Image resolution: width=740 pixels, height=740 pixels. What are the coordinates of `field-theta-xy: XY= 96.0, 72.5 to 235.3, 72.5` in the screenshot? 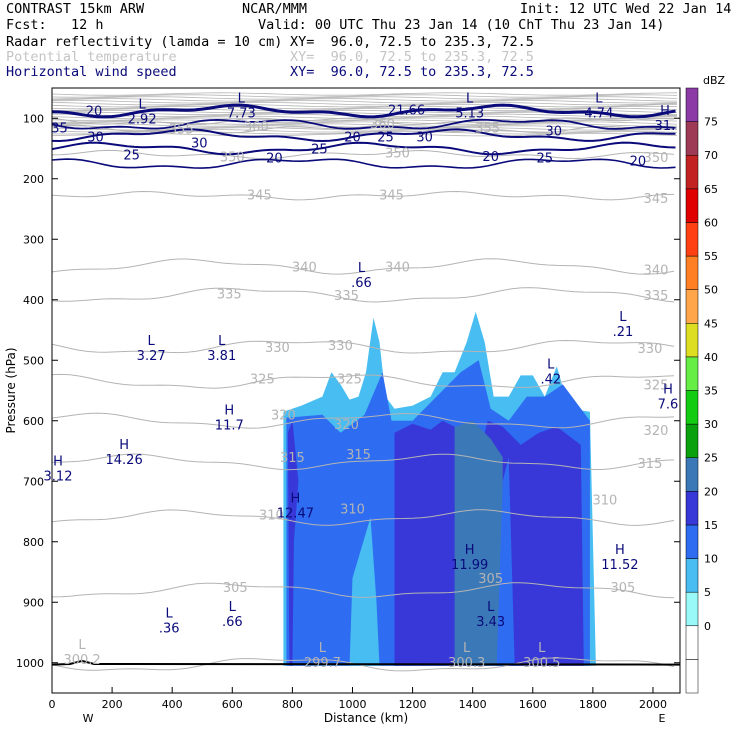 It's located at (412, 57).